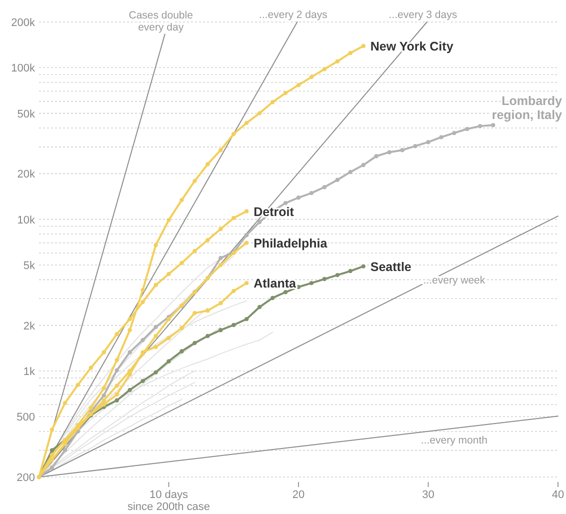  Describe the element at coordinates (23, 23) in the screenshot. I see `y-tick-label: 200k` at that location.